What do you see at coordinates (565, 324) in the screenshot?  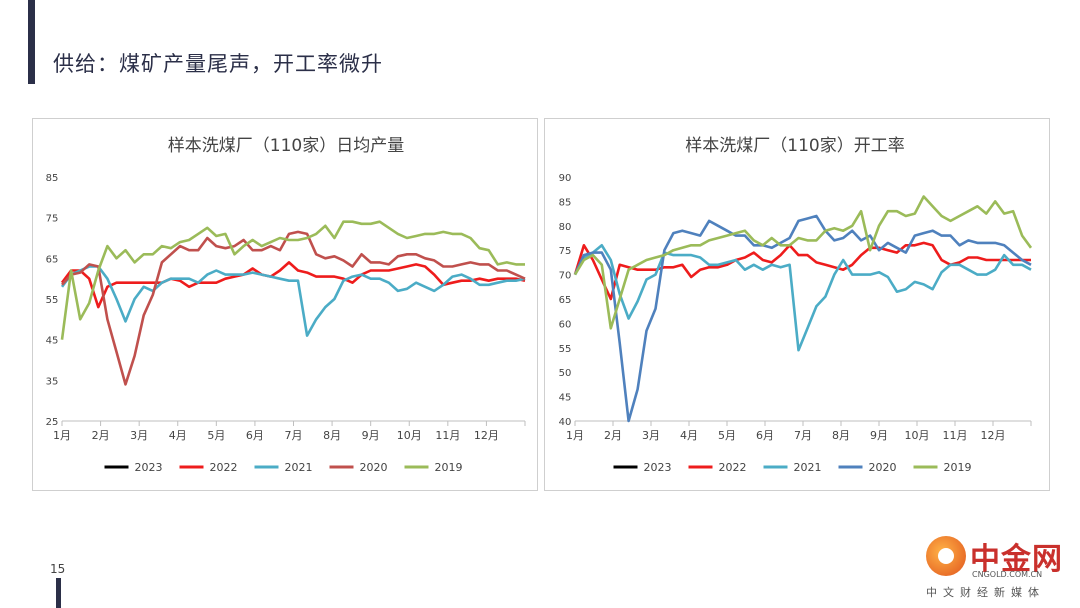 I see `y-tick-label: 60` at bounding box center [565, 324].